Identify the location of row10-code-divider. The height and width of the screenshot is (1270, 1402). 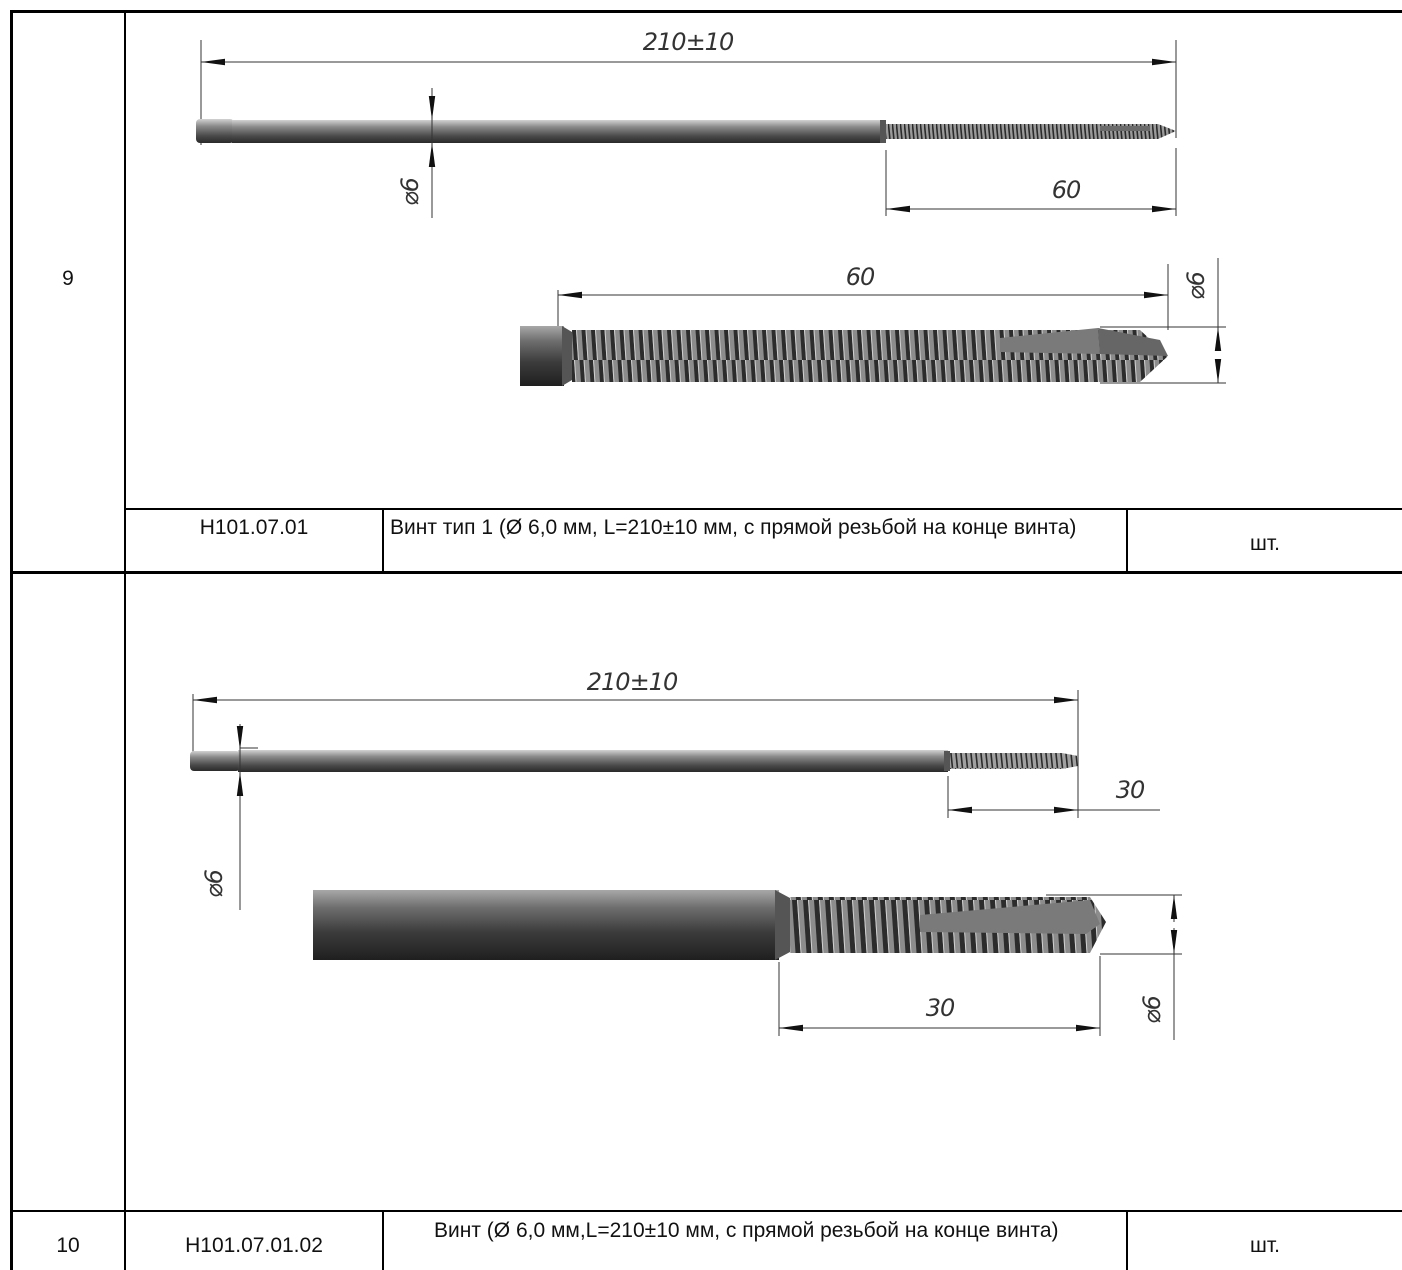
(383, 1240).